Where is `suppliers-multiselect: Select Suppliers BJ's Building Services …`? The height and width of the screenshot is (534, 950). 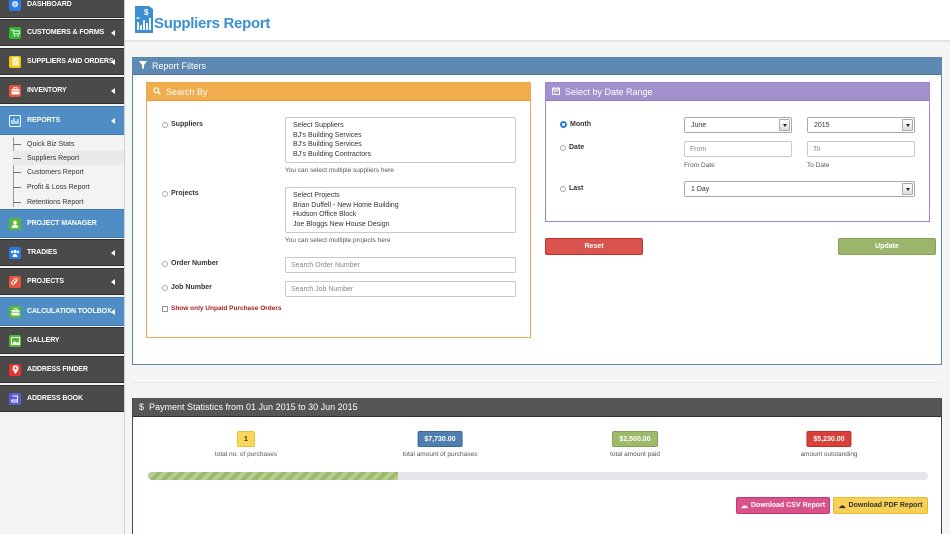
suppliers-multiselect: Select Suppliers BJ's Building Services … is located at coordinates (400, 140).